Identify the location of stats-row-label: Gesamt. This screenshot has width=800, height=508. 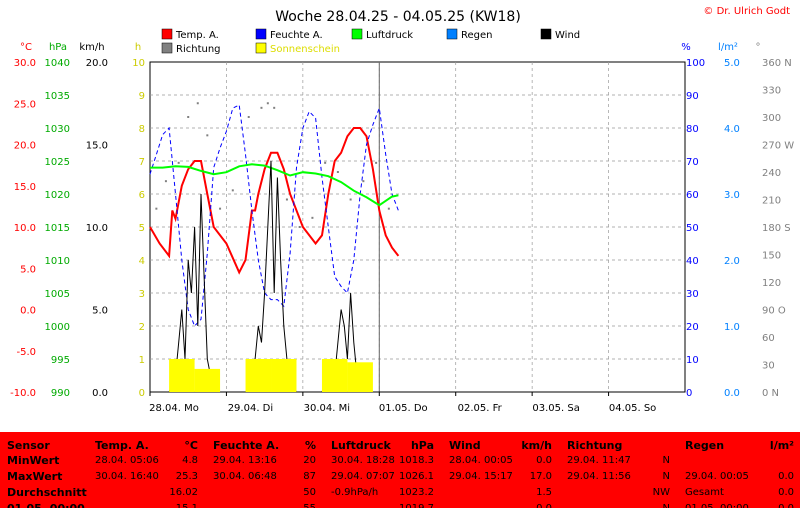
(704, 492).